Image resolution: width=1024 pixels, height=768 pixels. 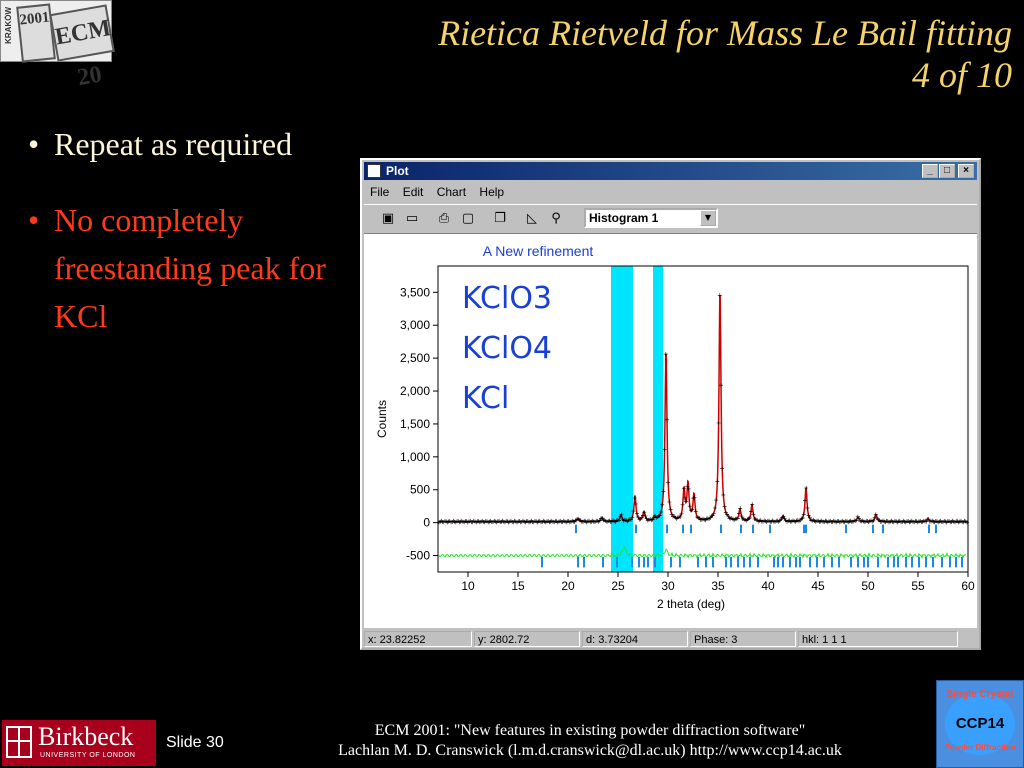 What do you see at coordinates (518, 586) in the screenshot?
I see `x-tick-label: 15` at bounding box center [518, 586].